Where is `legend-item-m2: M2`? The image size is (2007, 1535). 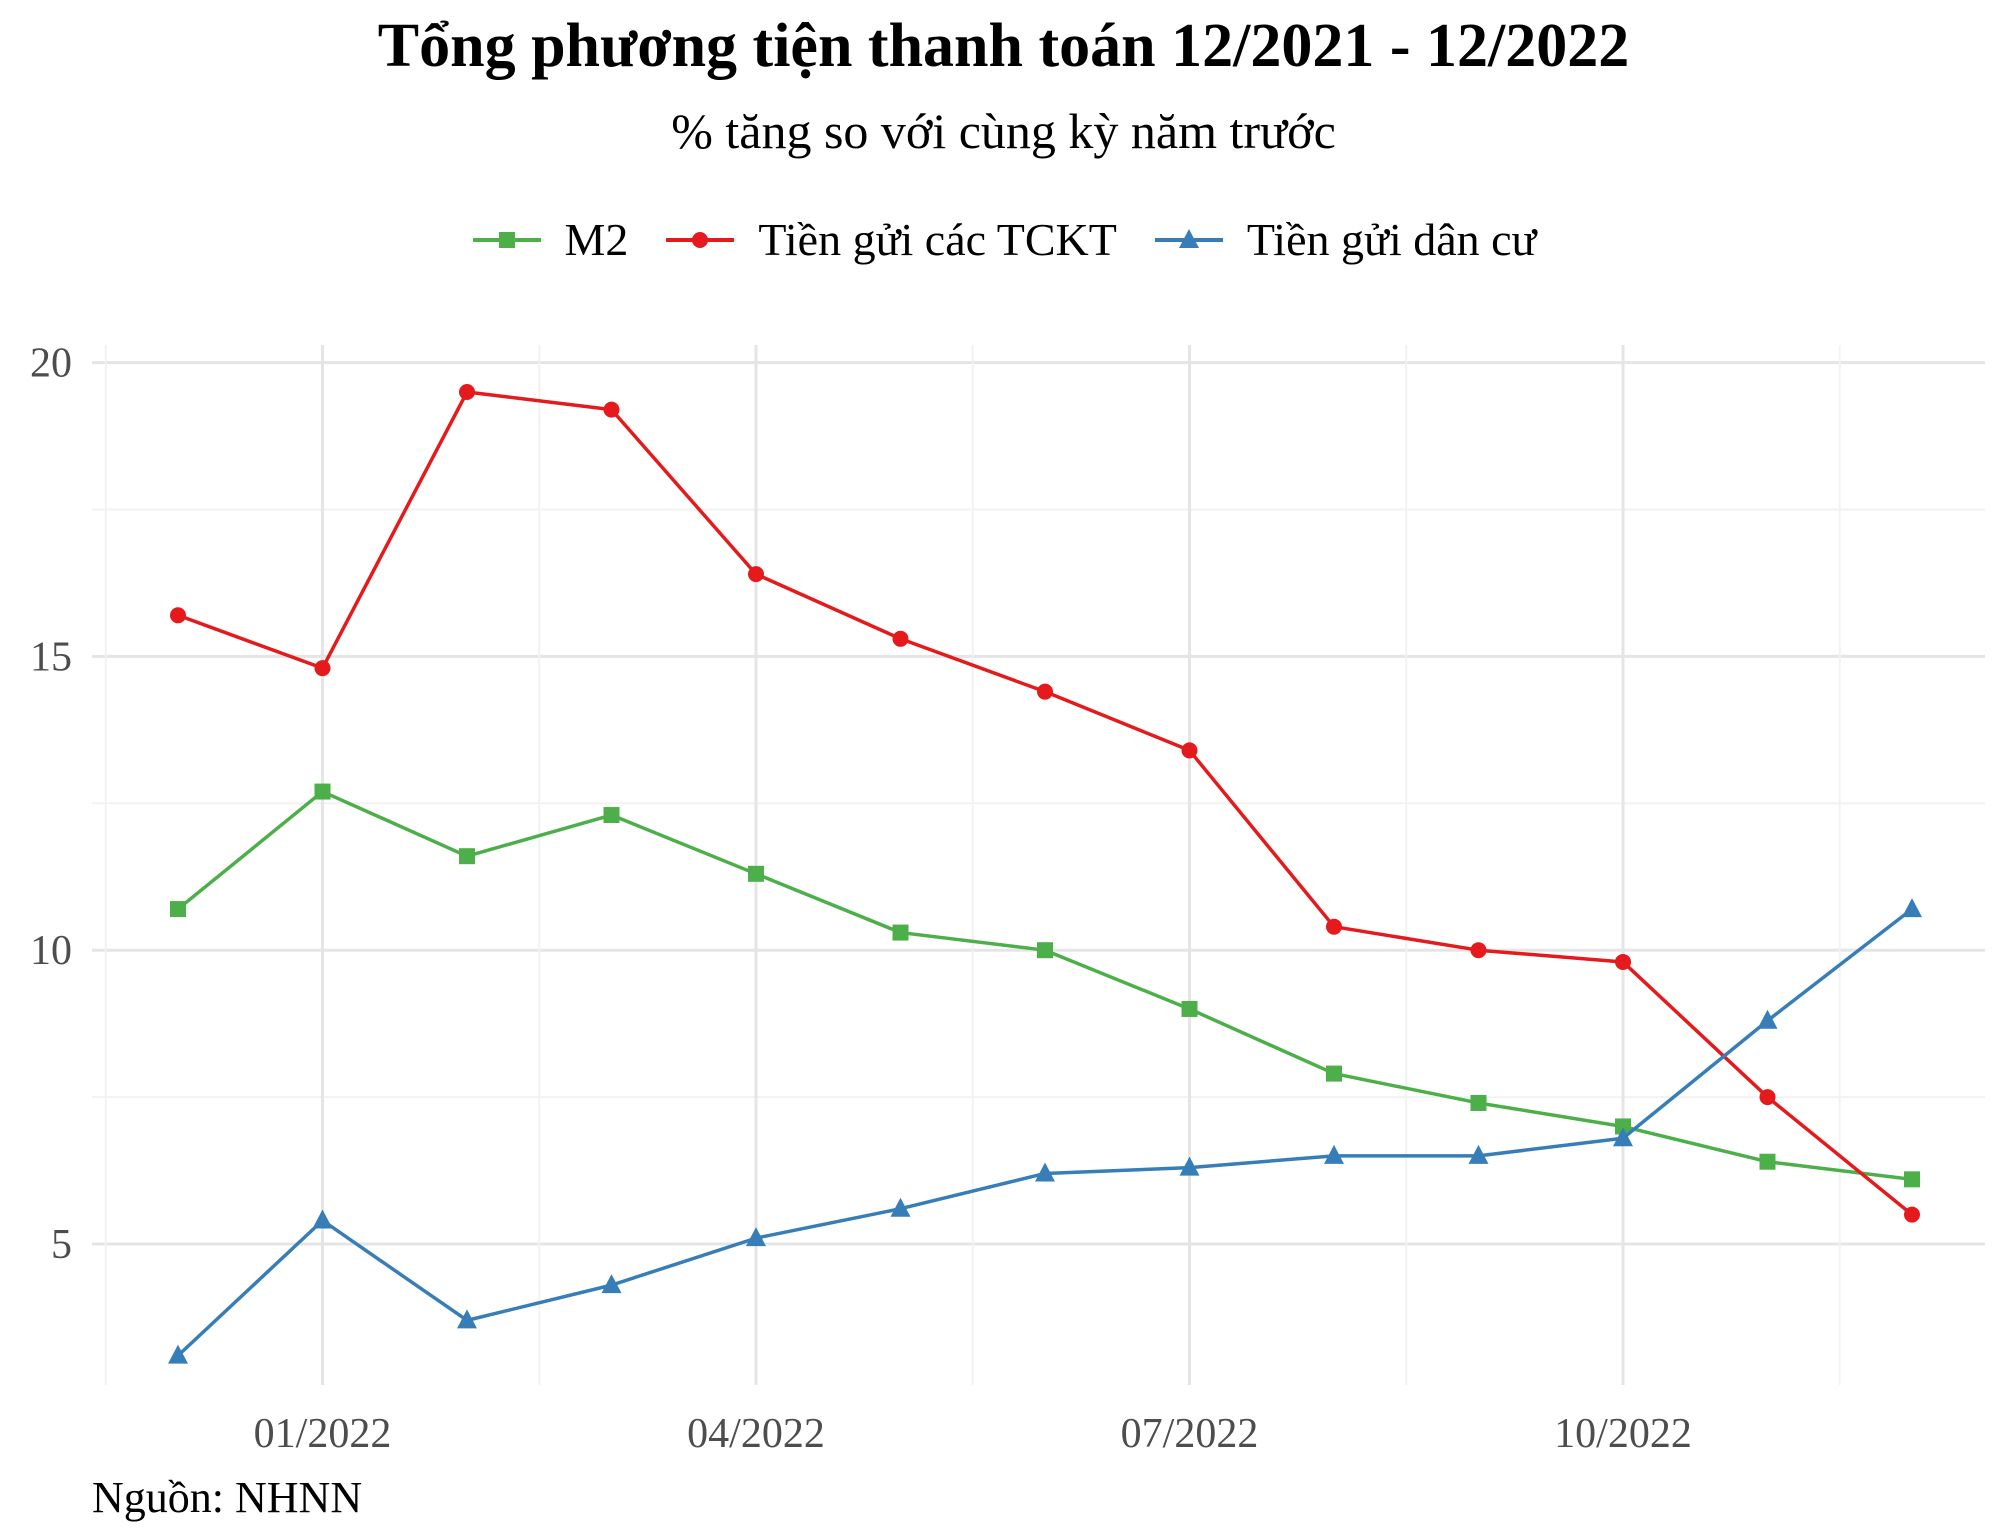
legend-item-m2: M2 is located at coordinates (550, 240).